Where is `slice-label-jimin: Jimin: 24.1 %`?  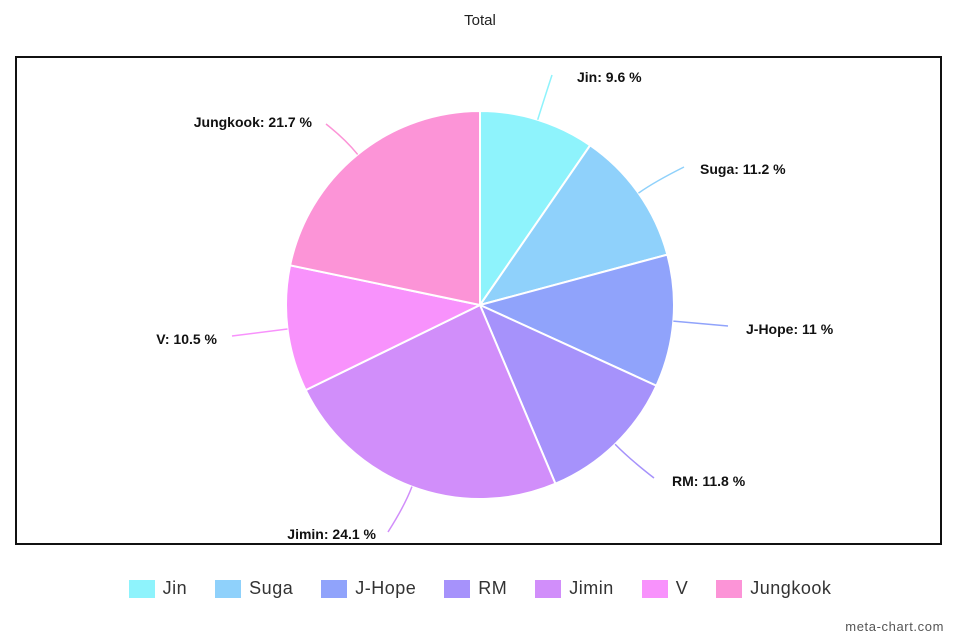
slice-label-jimin: Jimin: 24.1 % is located at coordinates (331, 534).